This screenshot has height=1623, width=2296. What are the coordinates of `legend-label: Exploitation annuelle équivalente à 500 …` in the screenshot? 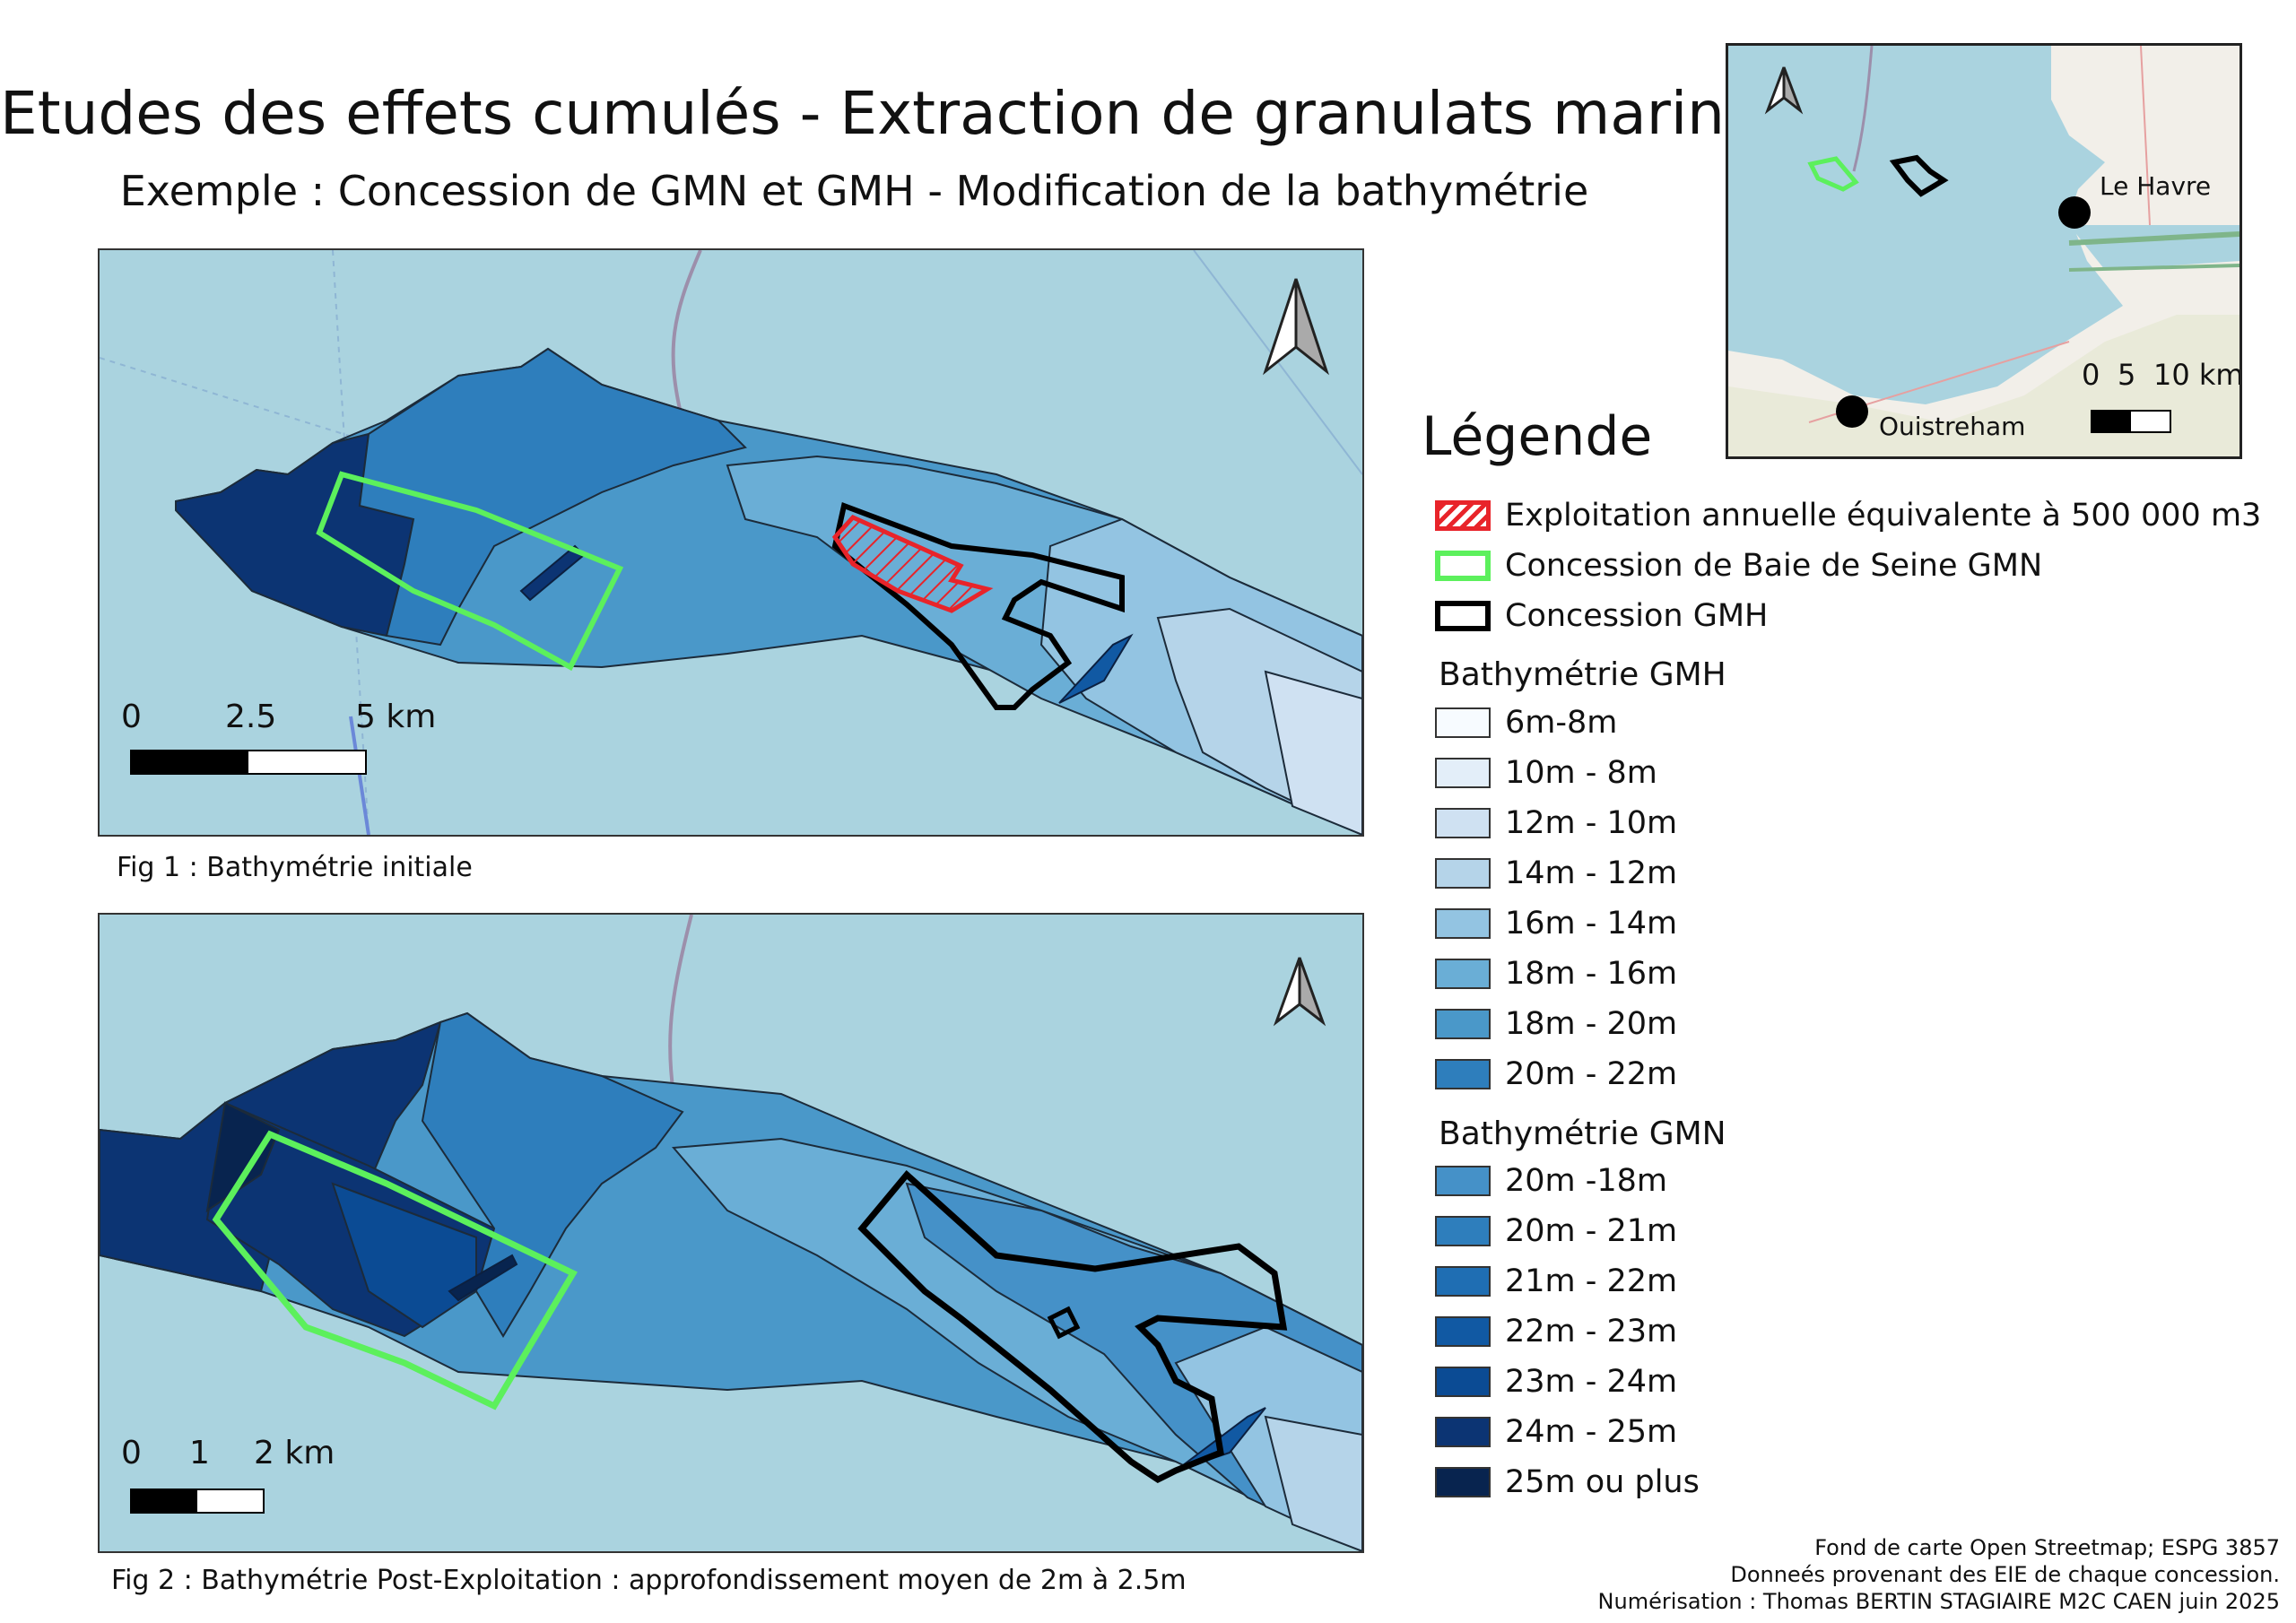 It's located at (1883, 516).